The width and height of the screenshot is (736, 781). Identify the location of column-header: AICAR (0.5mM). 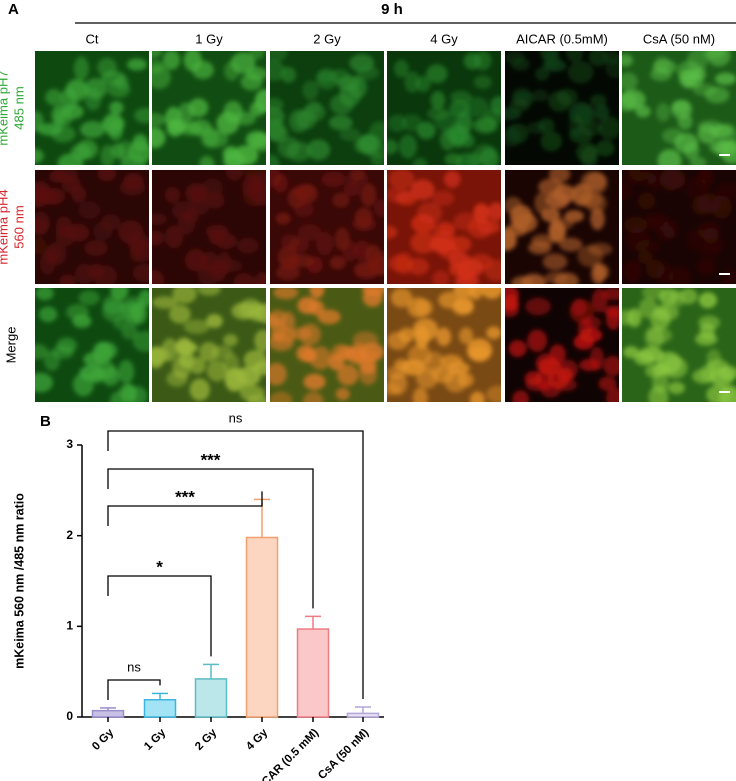
(562, 38).